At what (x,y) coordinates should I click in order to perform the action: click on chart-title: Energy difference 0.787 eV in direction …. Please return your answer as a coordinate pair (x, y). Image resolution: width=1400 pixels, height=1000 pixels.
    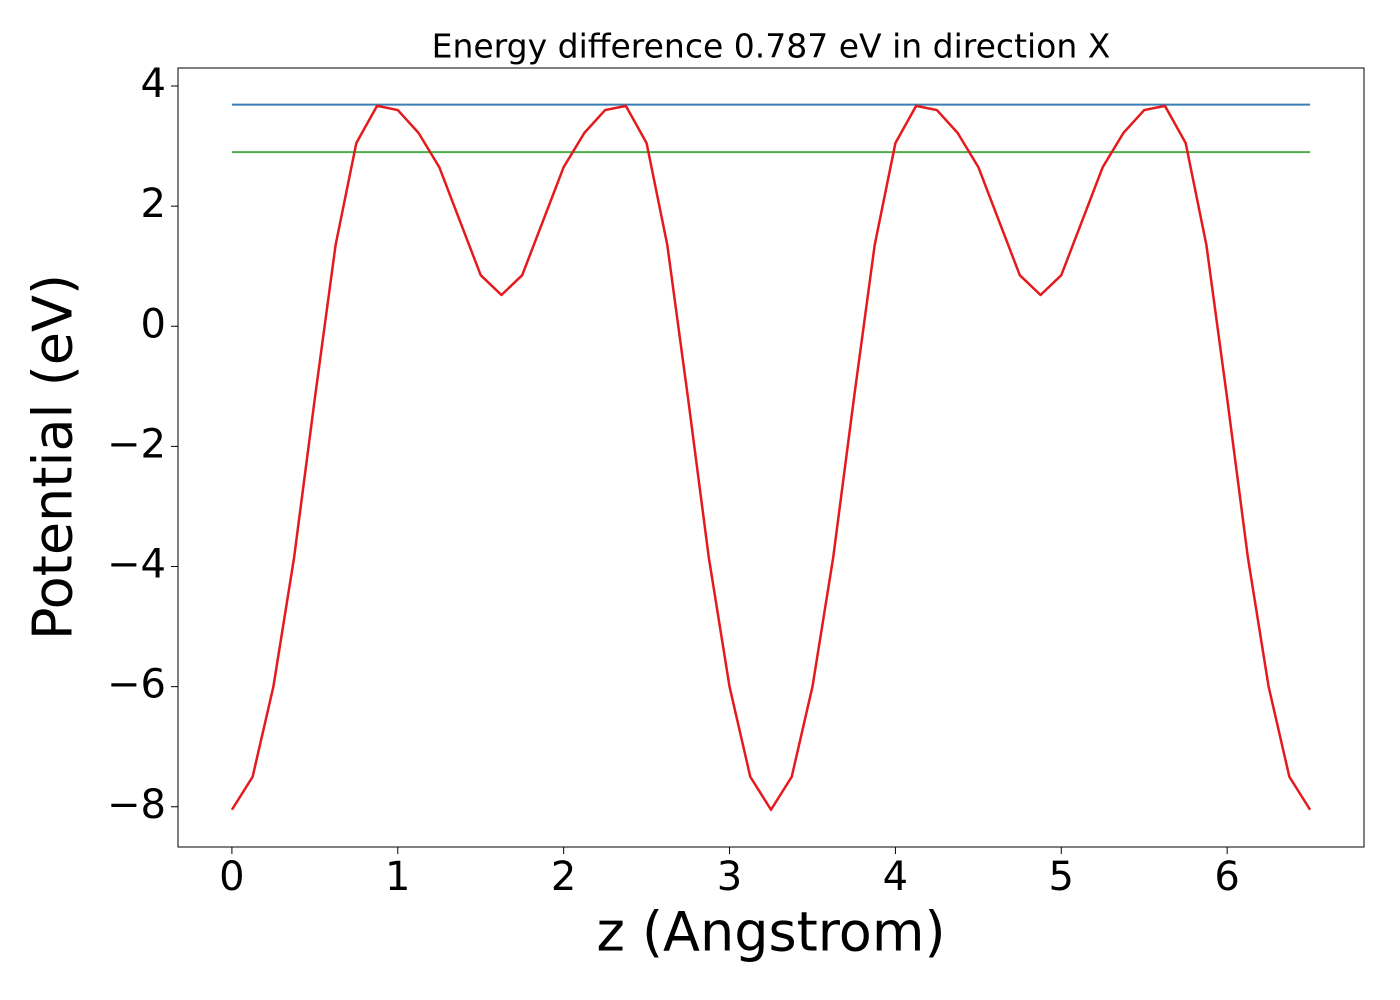
    Looking at the image, I should click on (771, 46).